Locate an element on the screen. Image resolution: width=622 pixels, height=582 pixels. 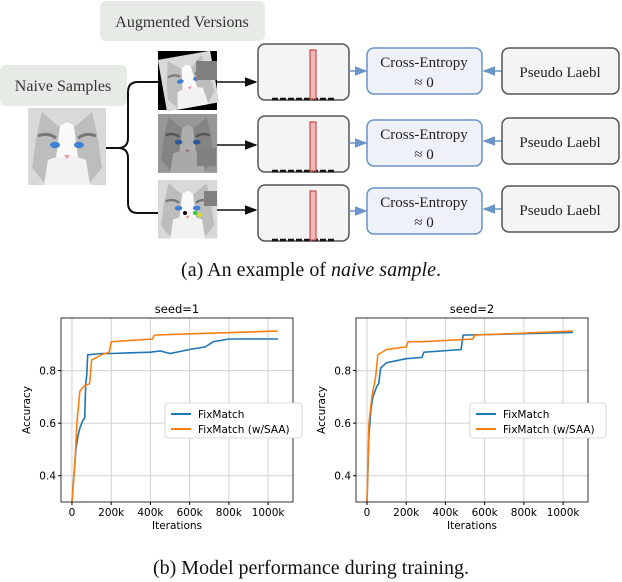
naive-sample-image is located at coordinates (67, 146).